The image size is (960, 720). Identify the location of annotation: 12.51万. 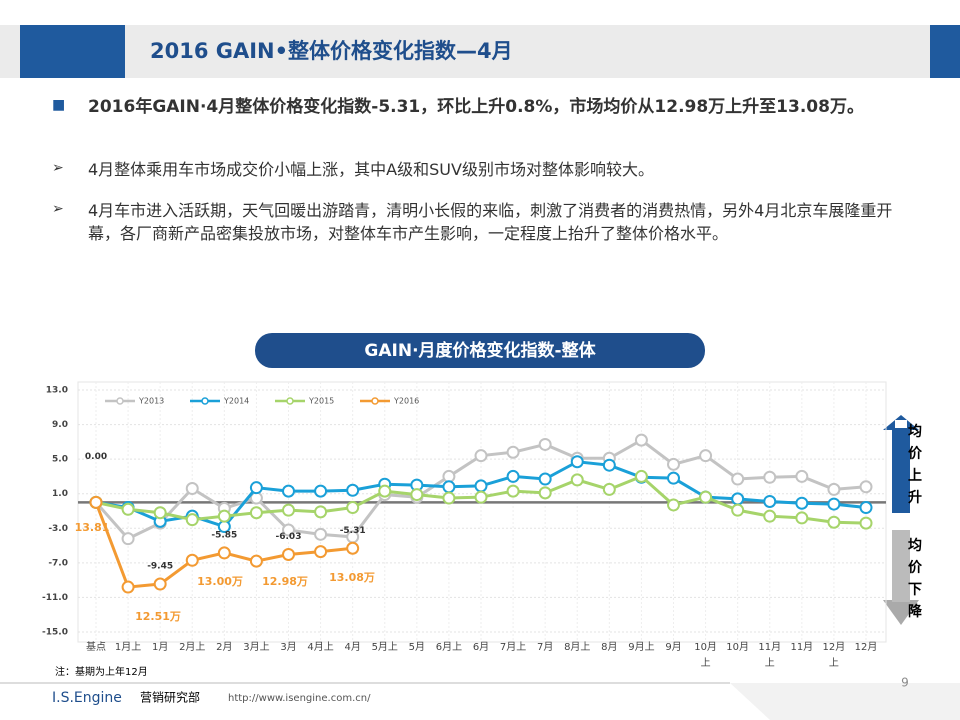
(158, 616).